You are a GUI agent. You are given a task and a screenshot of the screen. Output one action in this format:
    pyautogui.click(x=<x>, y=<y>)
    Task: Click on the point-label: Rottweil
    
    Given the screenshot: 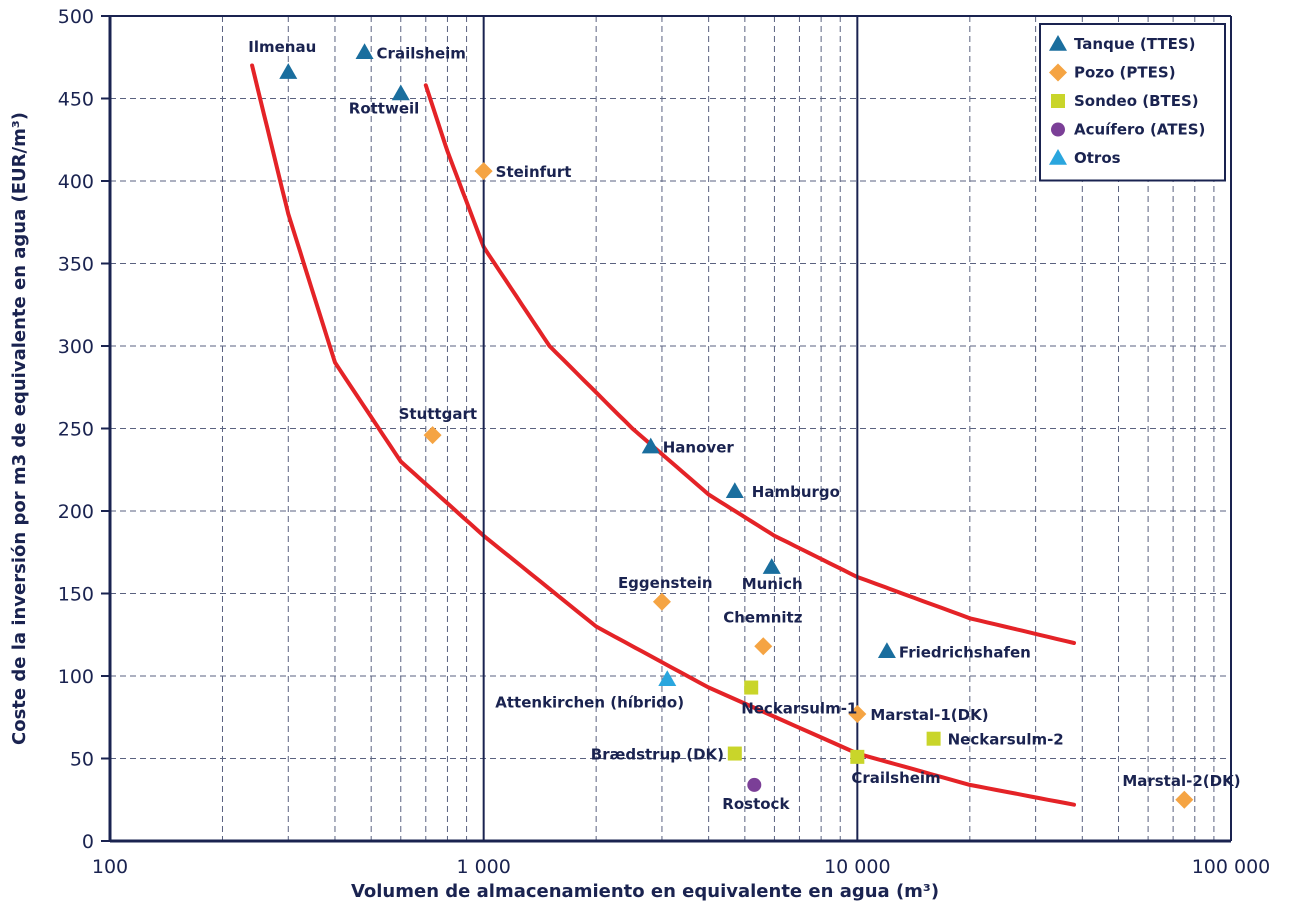 What is the action you would take?
    pyautogui.click(x=384, y=109)
    